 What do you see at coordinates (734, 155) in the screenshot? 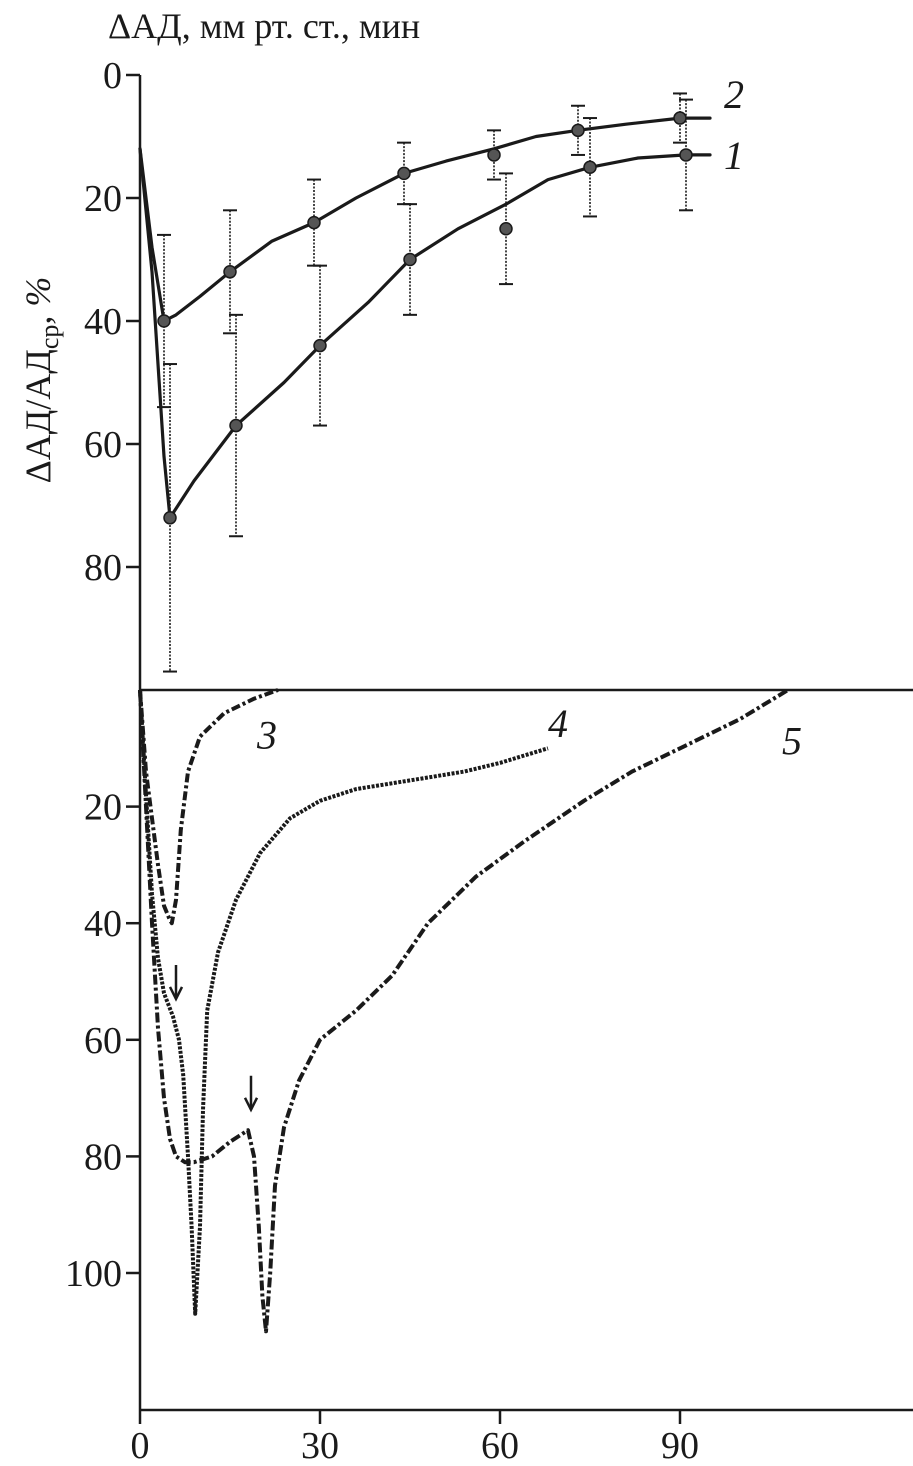
I see `series-label-1: 1` at bounding box center [734, 155].